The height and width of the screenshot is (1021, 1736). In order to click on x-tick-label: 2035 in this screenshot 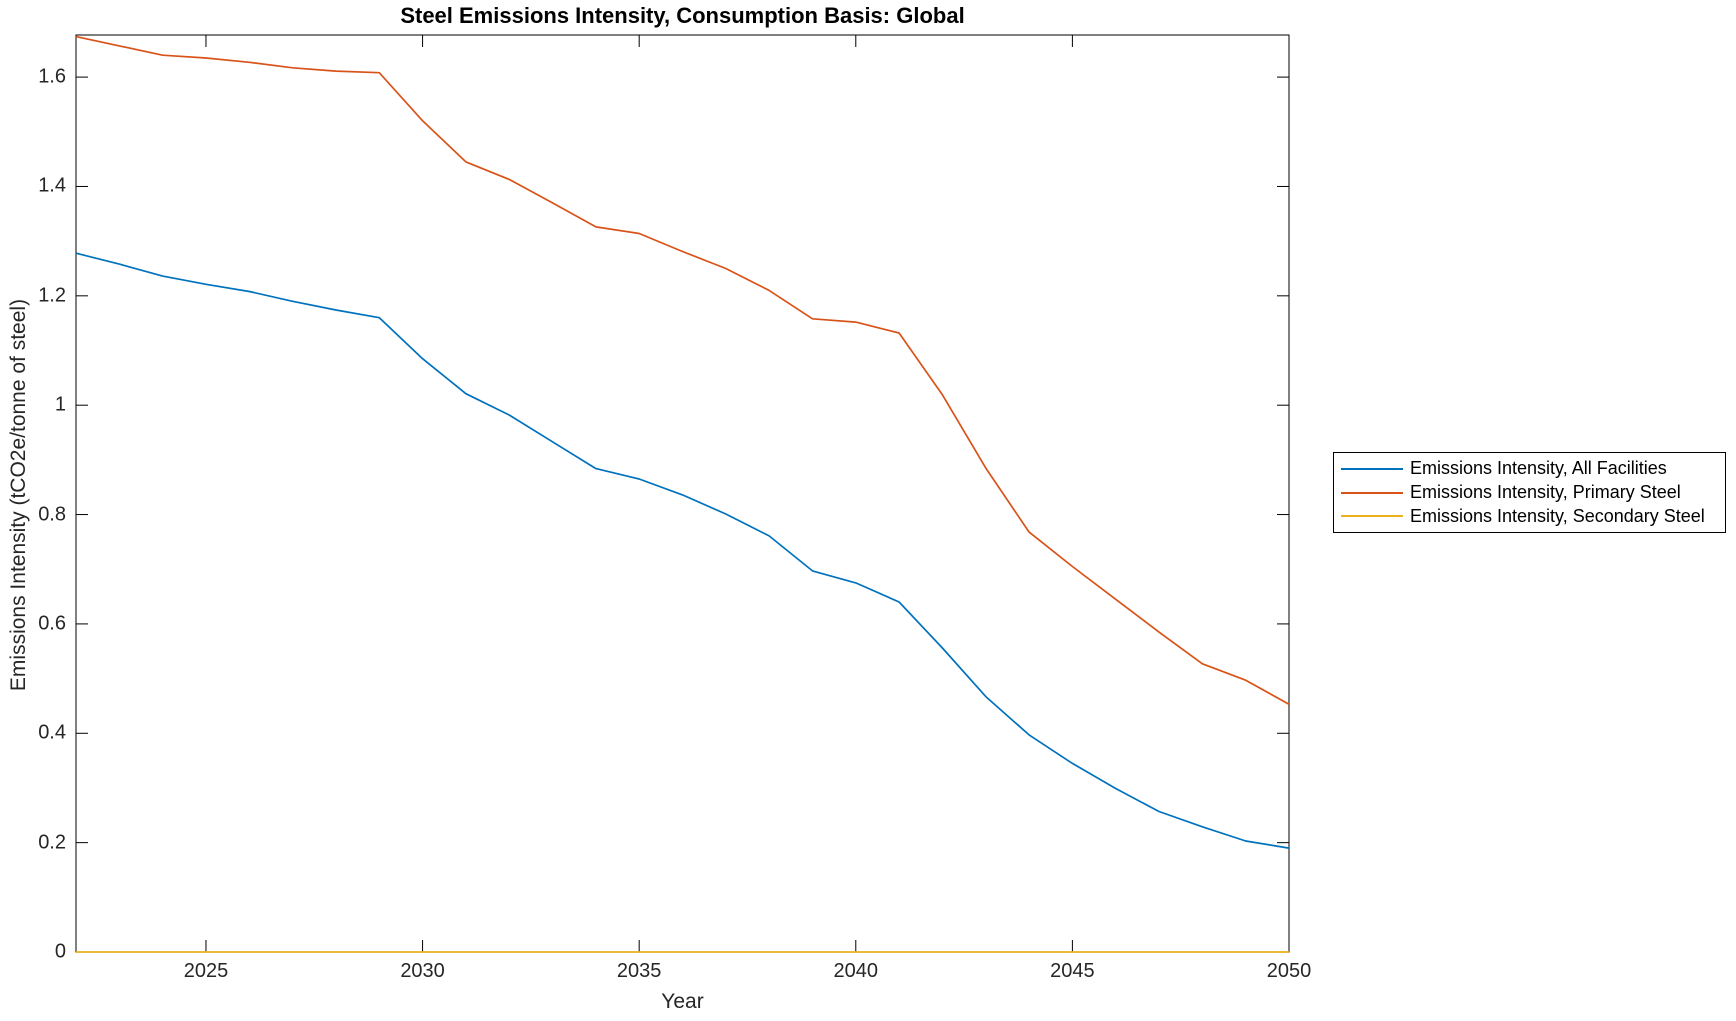, I will do `click(639, 971)`.